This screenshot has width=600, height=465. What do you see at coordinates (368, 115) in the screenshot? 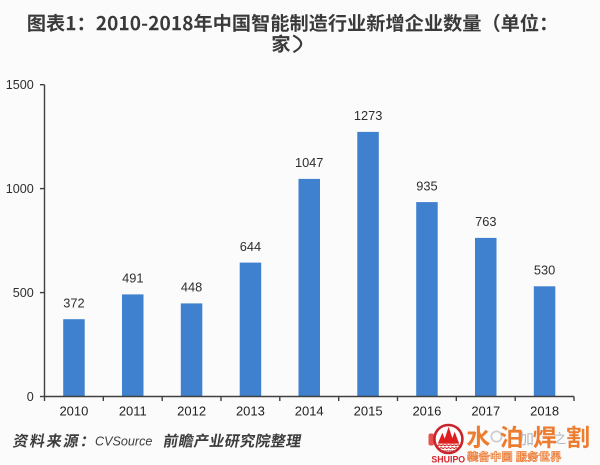
I see `svg-text: 1273` at bounding box center [368, 115].